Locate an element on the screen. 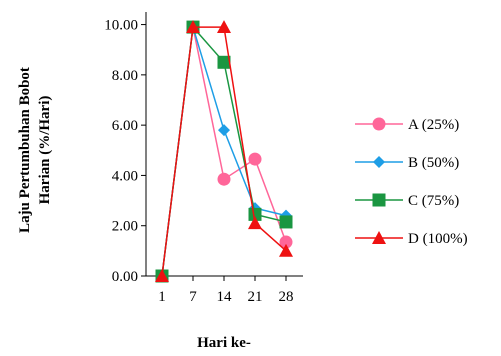 The height and width of the screenshot is (356, 501). legend-label: A (25%) is located at coordinates (433, 125).